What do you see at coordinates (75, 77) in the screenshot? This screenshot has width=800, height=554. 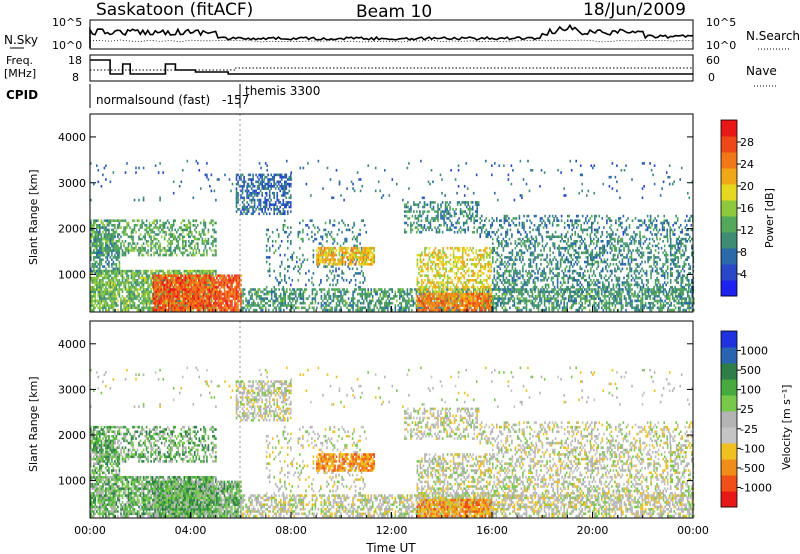 I see `freq-tick-bottom: 8` at bounding box center [75, 77].